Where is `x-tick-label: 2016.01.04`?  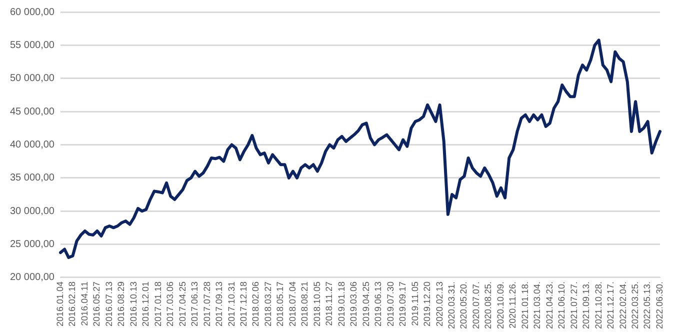
x-tick-label: 2016.01.04 is located at coordinates (59, 303).